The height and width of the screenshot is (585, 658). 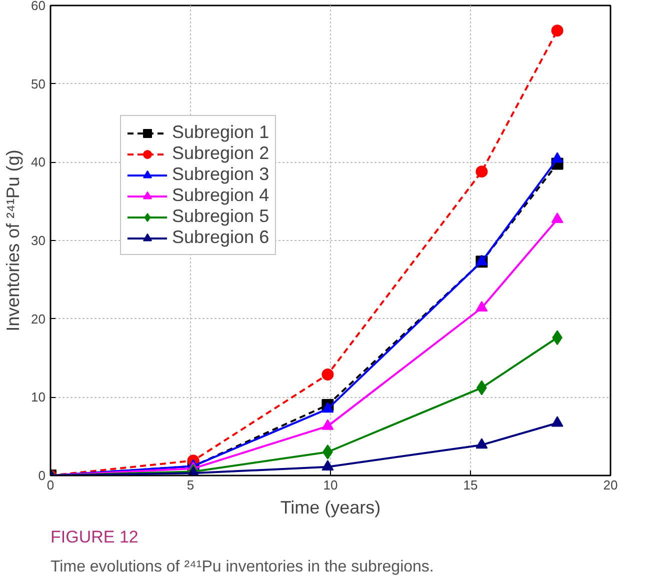 I want to click on x-tick-label: 20, so click(x=610, y=485).